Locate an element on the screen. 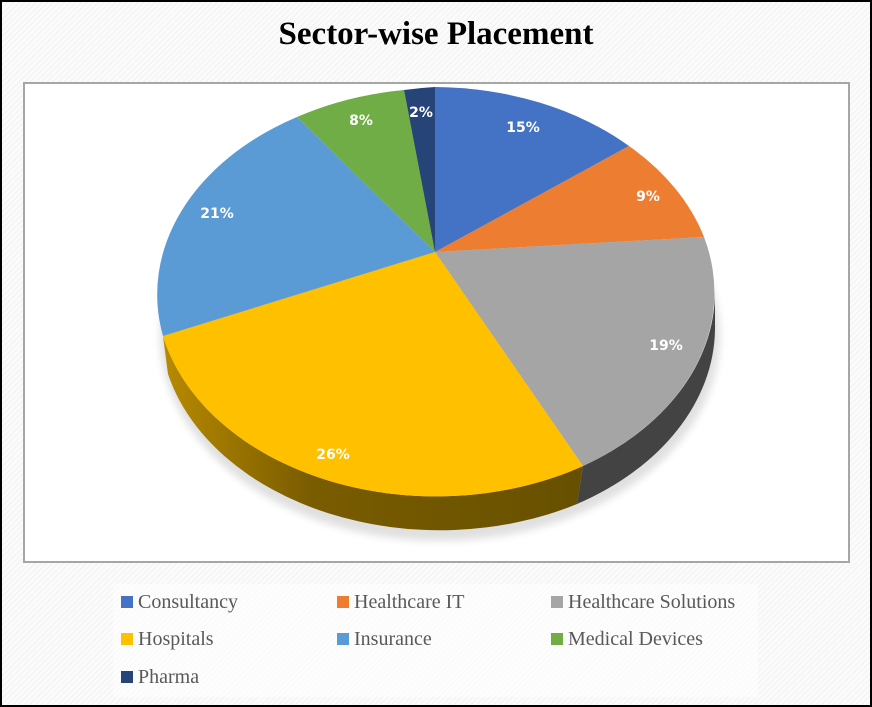 The height and width of the screenshot is (707, 872). legend-item-insurance: Insurance is located at coordinates (384, 639).